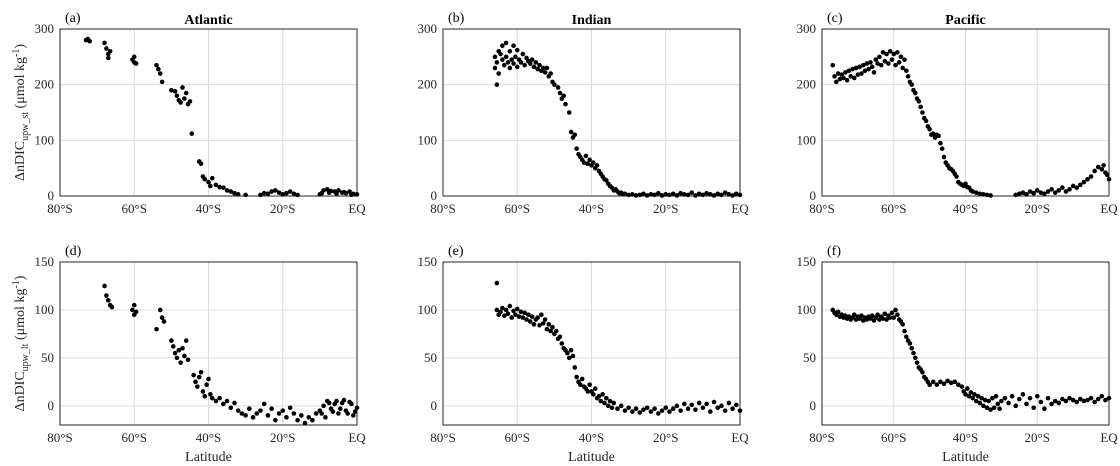  Describe the element at coordinates (584, 113) in the screenshot. I see `panel-2: 80°S 60°S 40°S 20°S EQ 0 100 200 300 (b) Indian` at that location.